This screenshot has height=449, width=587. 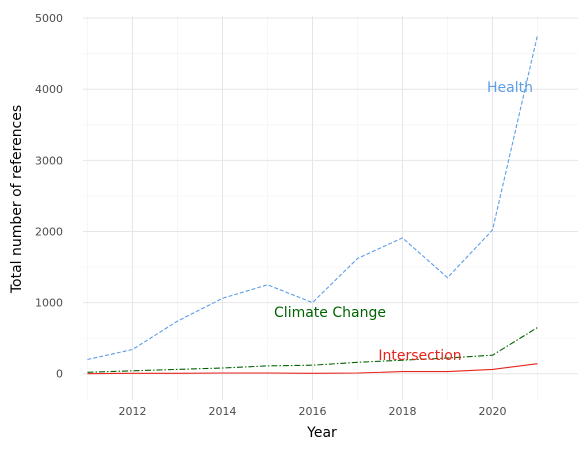 I want to click on x-tick-label: 2014, so click(x=223, y=411).